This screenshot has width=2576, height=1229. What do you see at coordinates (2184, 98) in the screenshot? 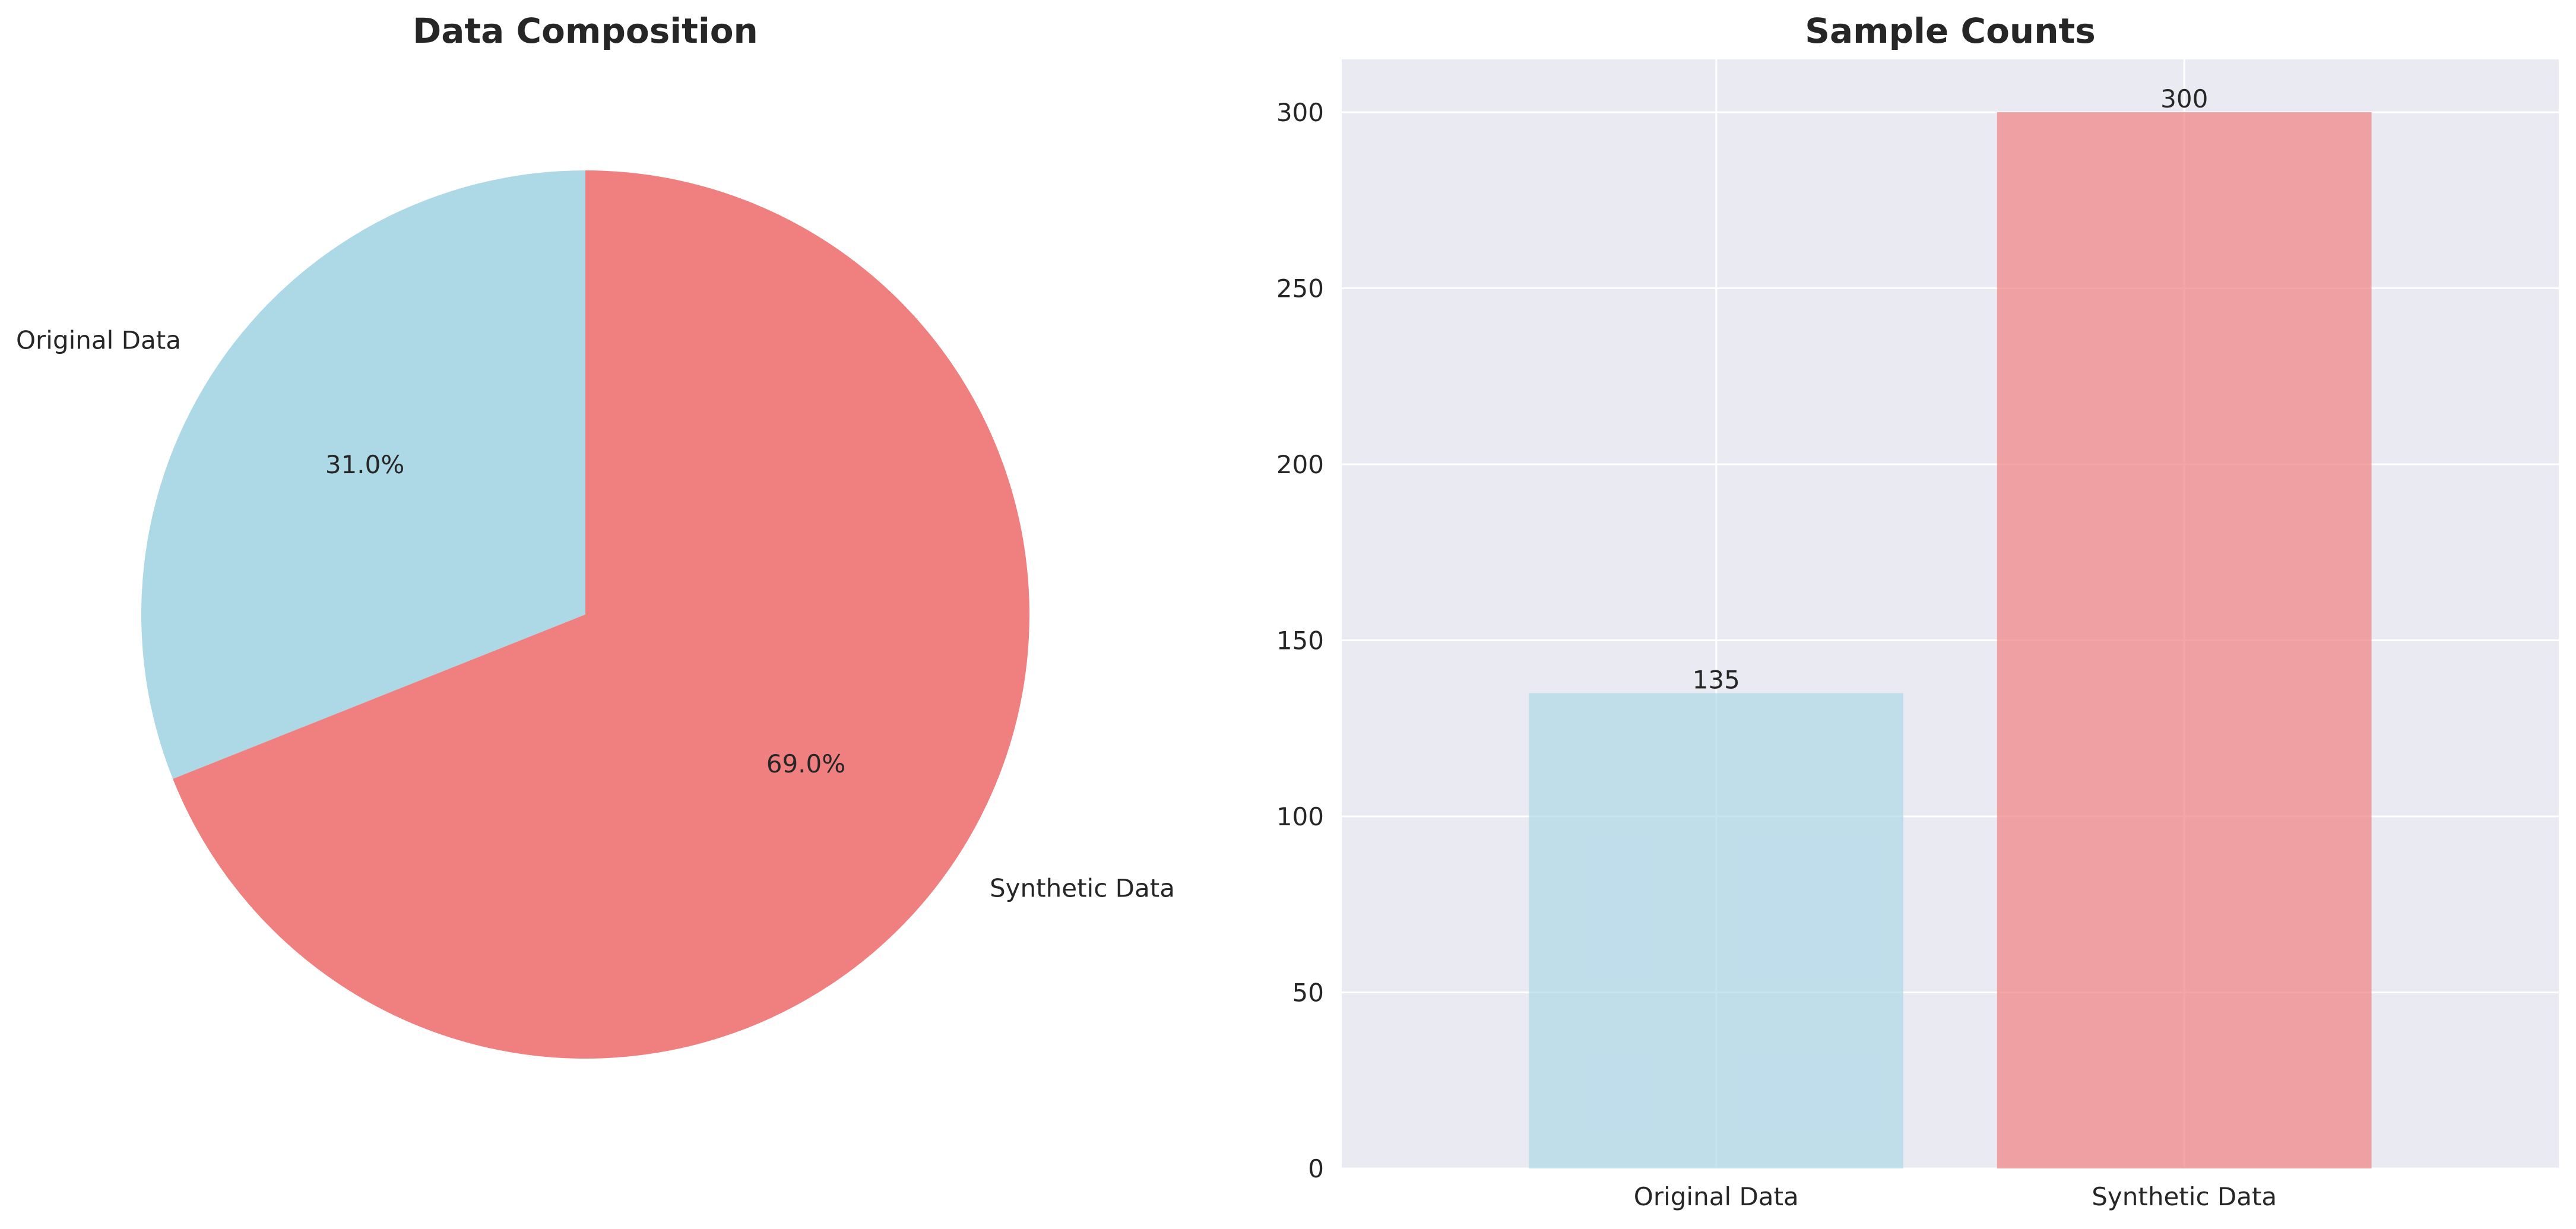
I see `bar-value-label-synthetic-data: 300` at bounding box center [2184, 98].